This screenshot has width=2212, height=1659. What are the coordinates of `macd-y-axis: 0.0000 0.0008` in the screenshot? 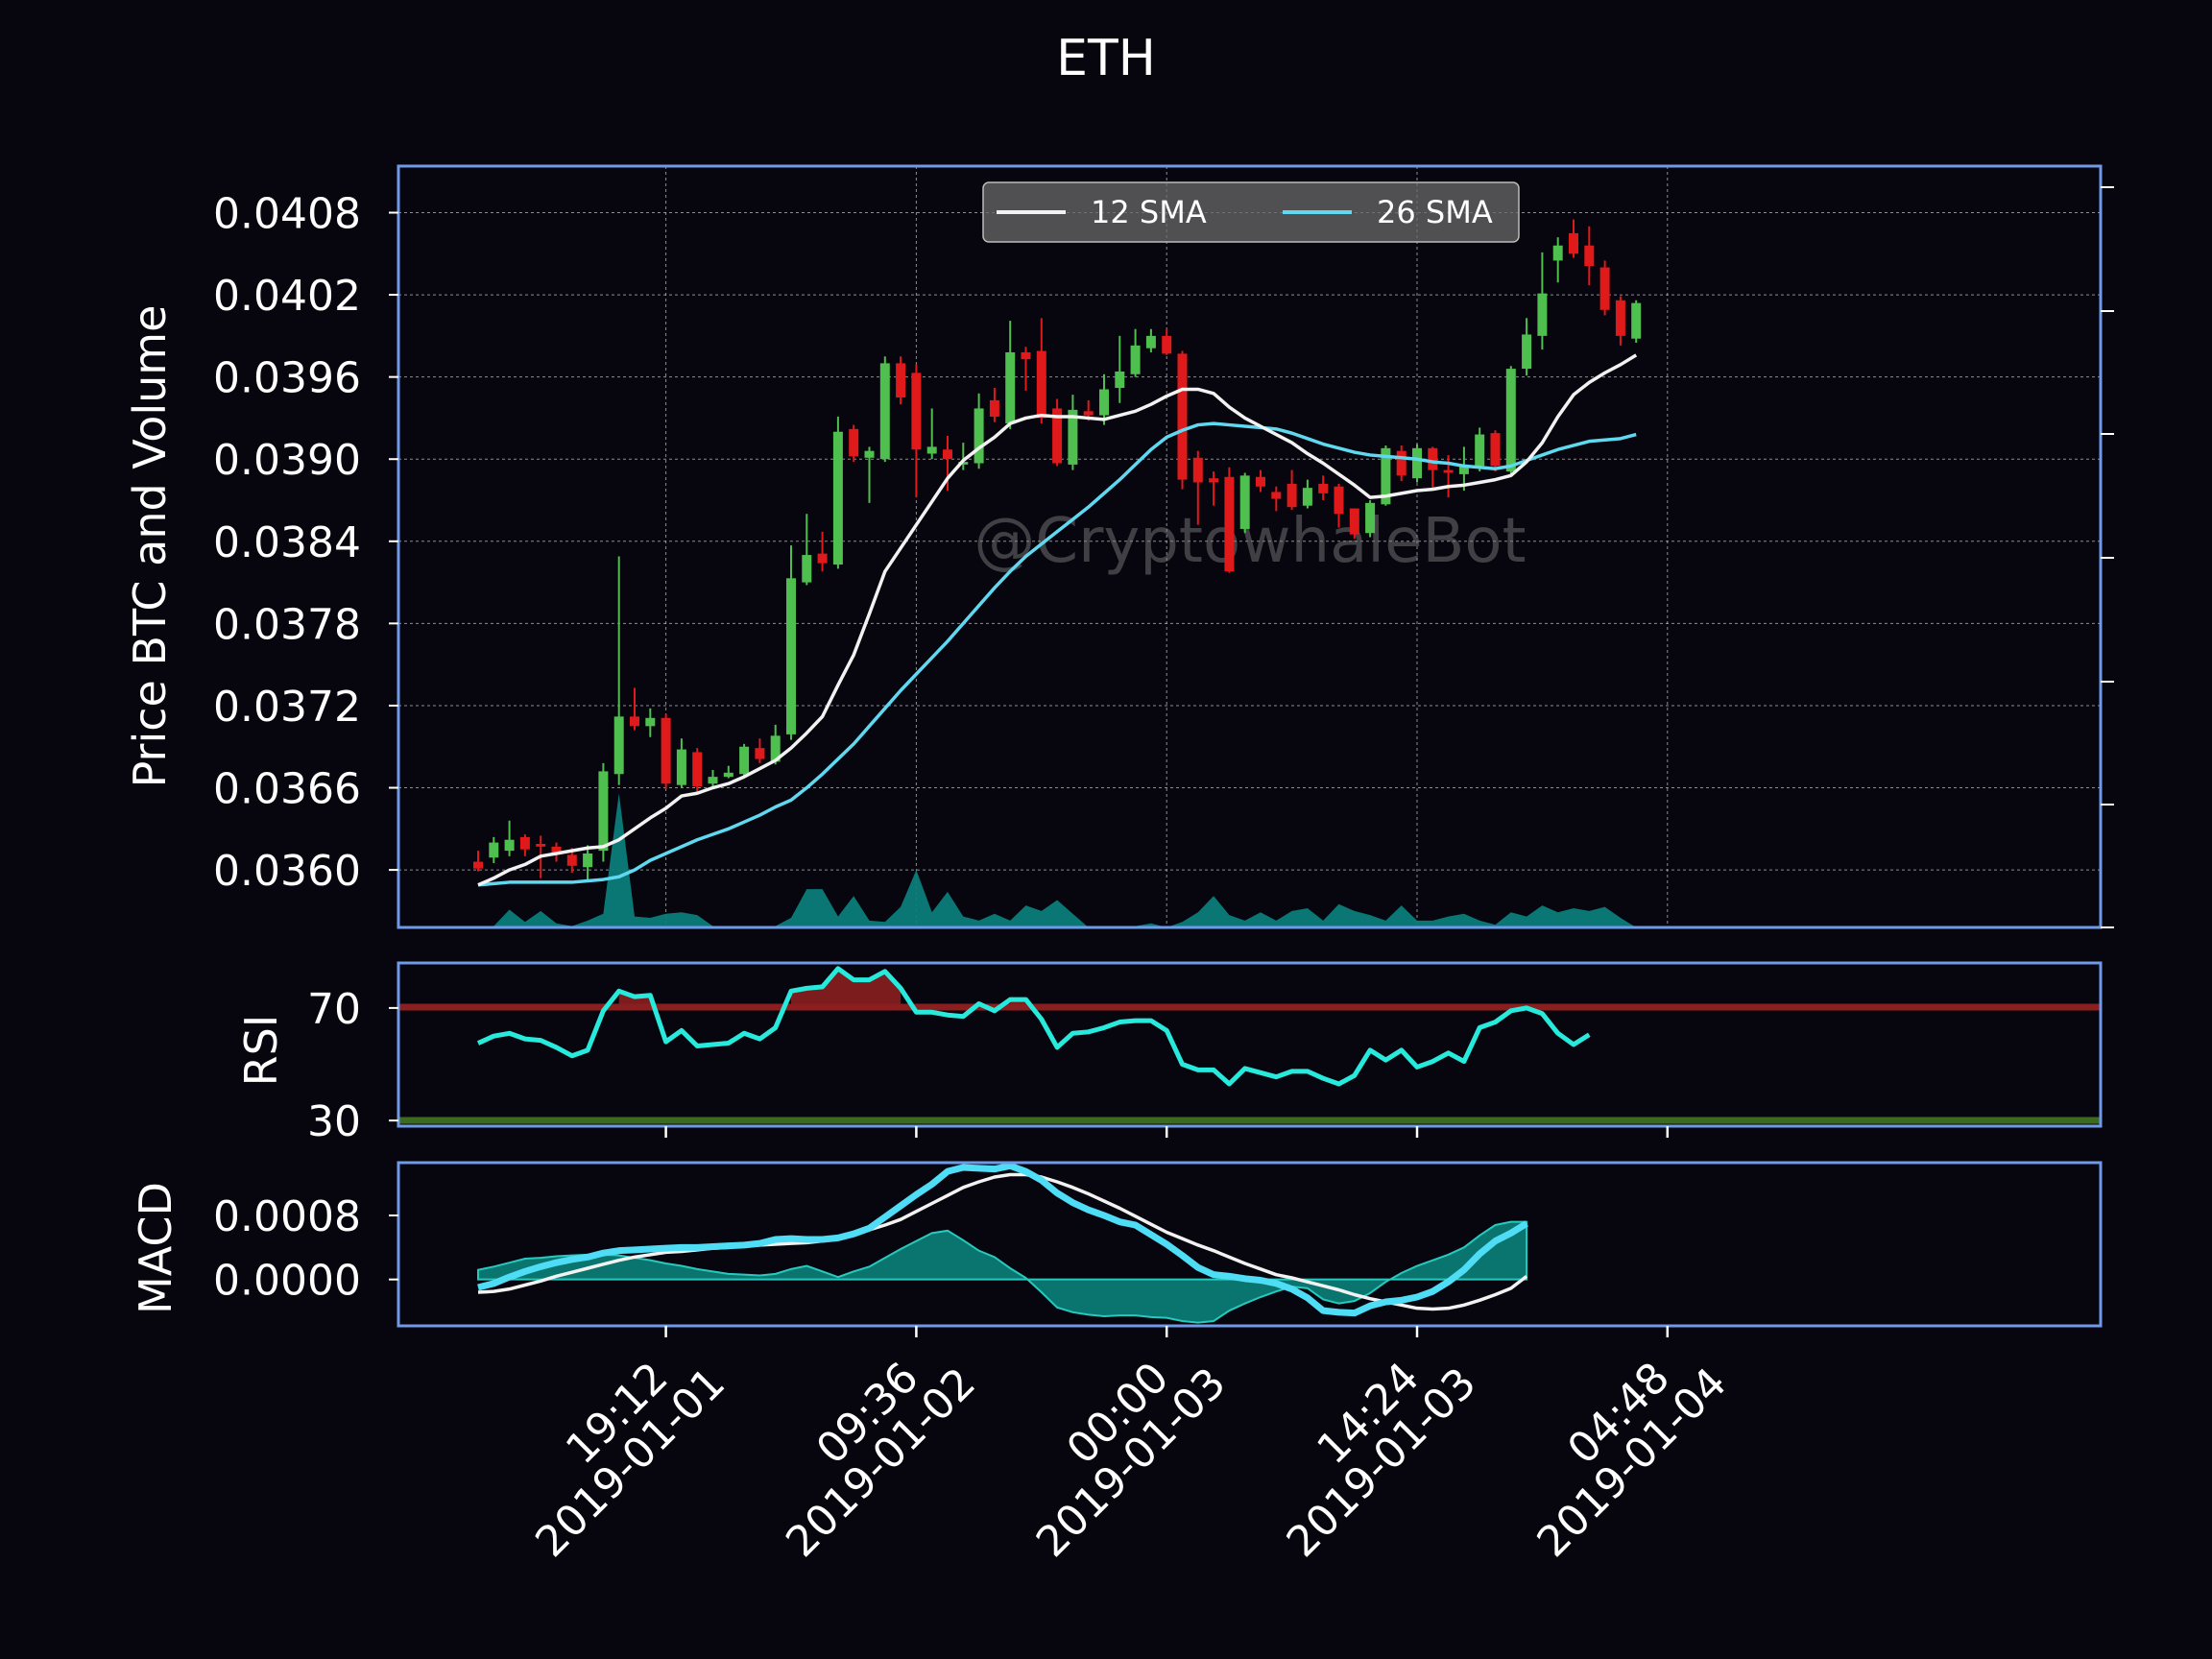 It's located at (305, 1249).